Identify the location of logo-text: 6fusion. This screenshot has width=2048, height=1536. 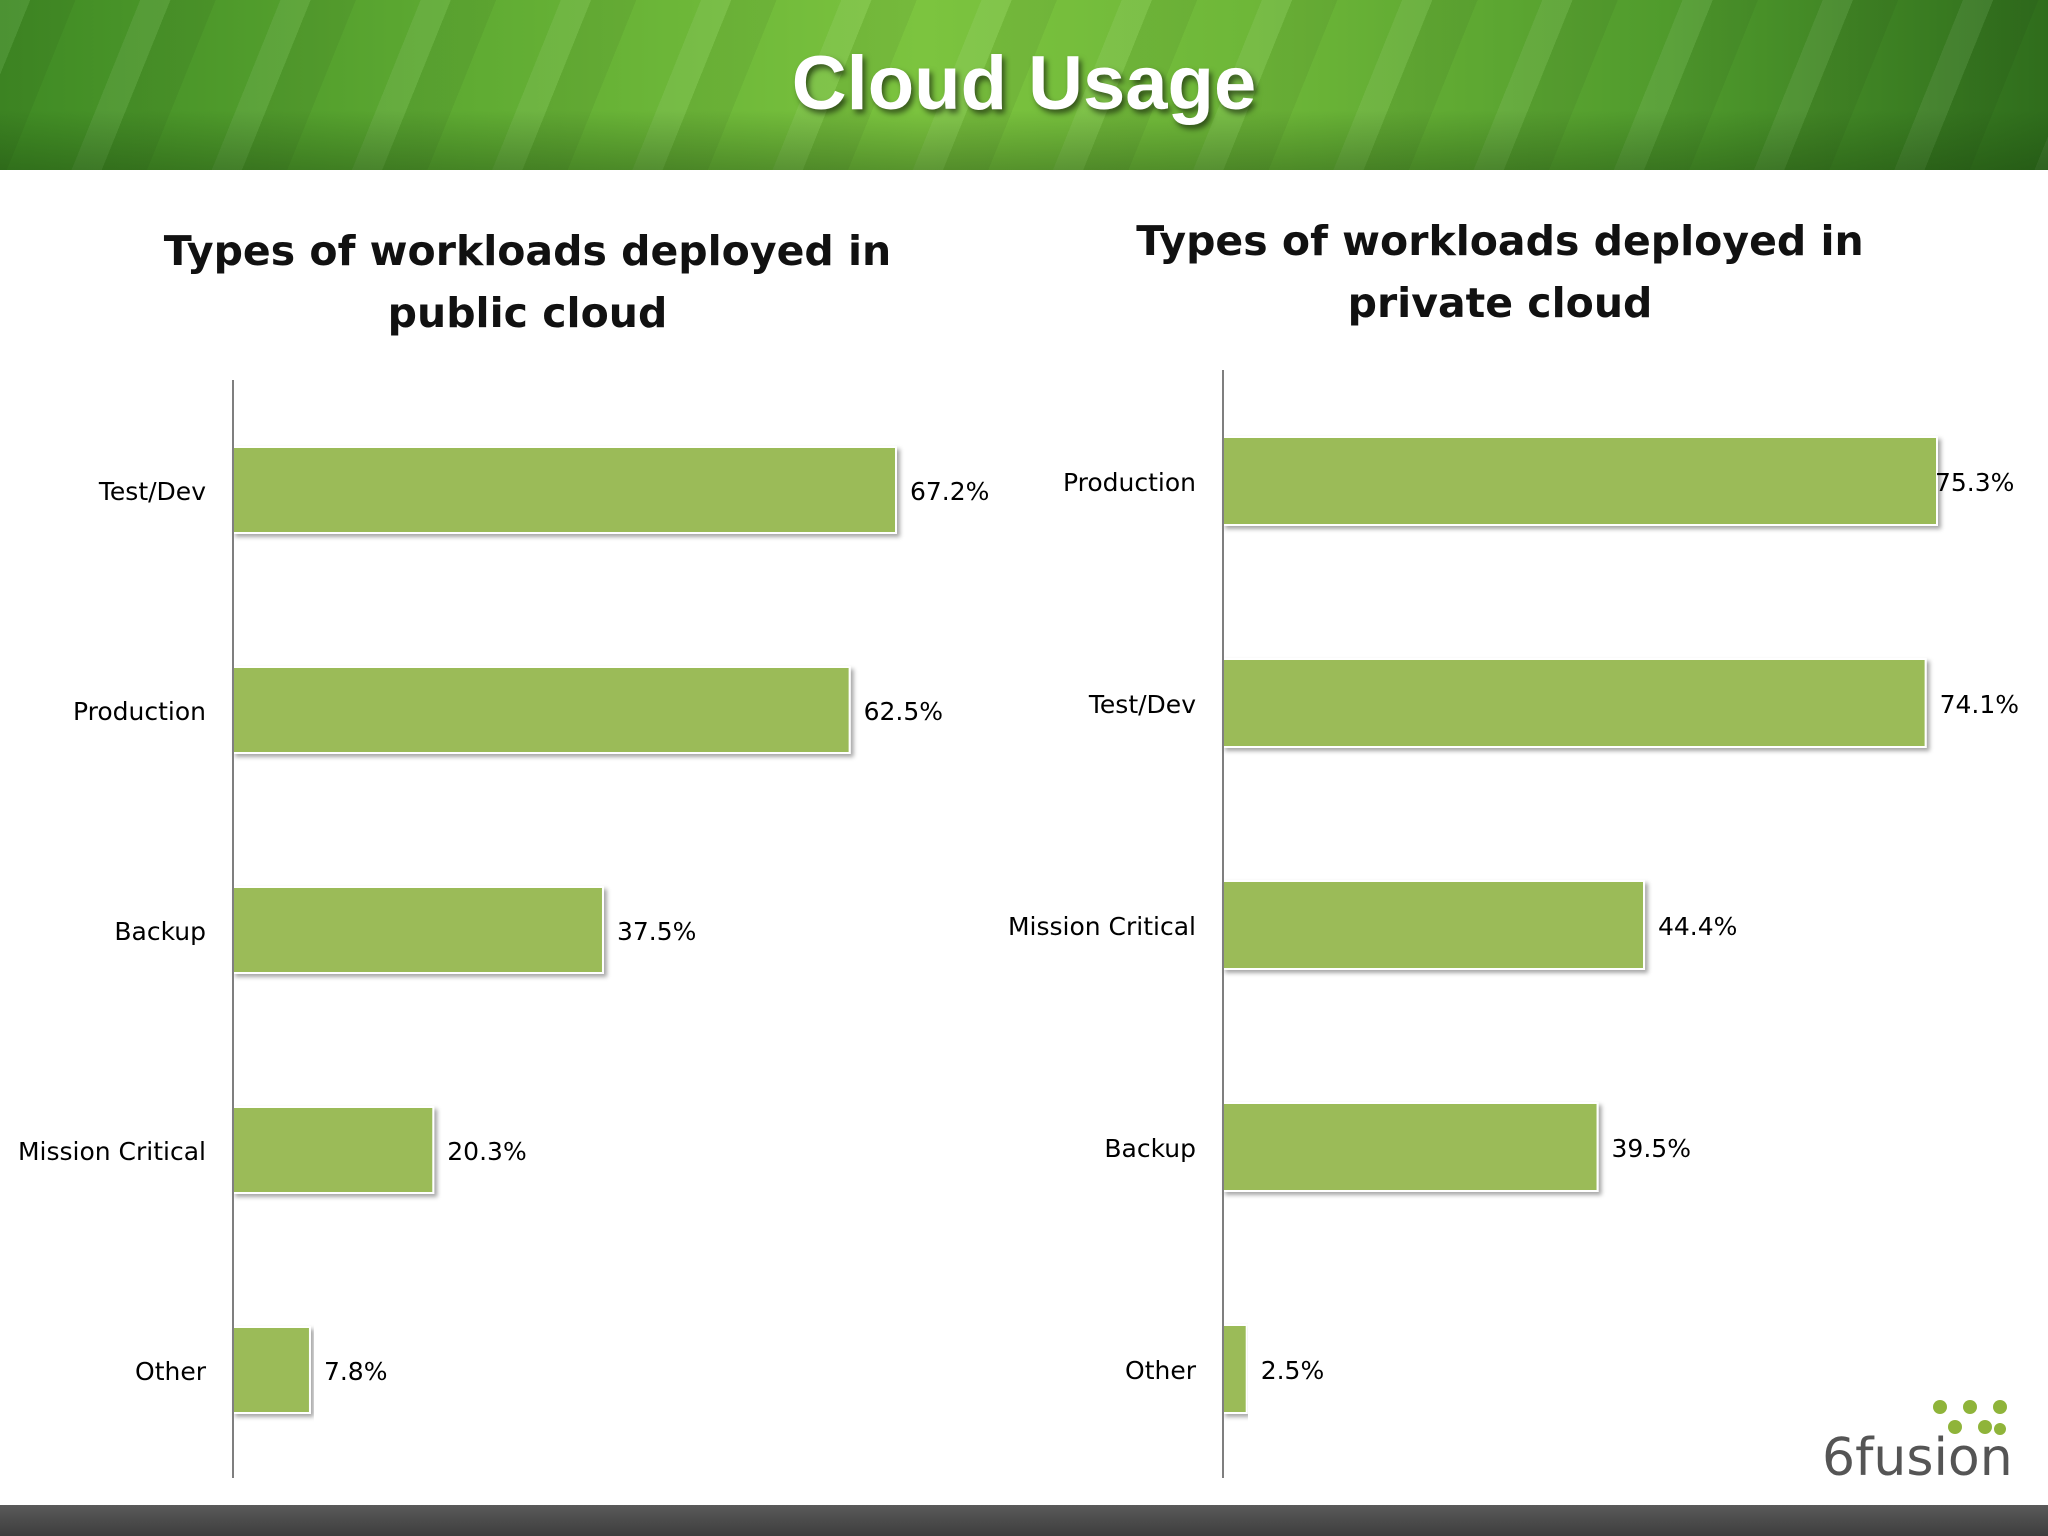
(1917, 1456).